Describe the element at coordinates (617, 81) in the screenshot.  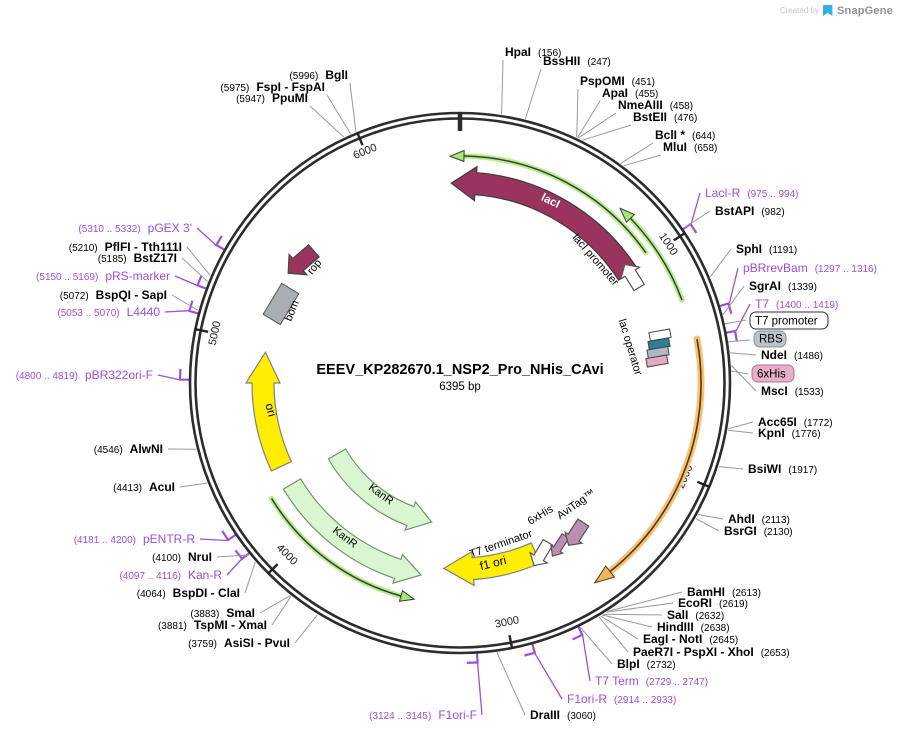
I see `site-label-PspOMI: PspOMI (451)` at that location.